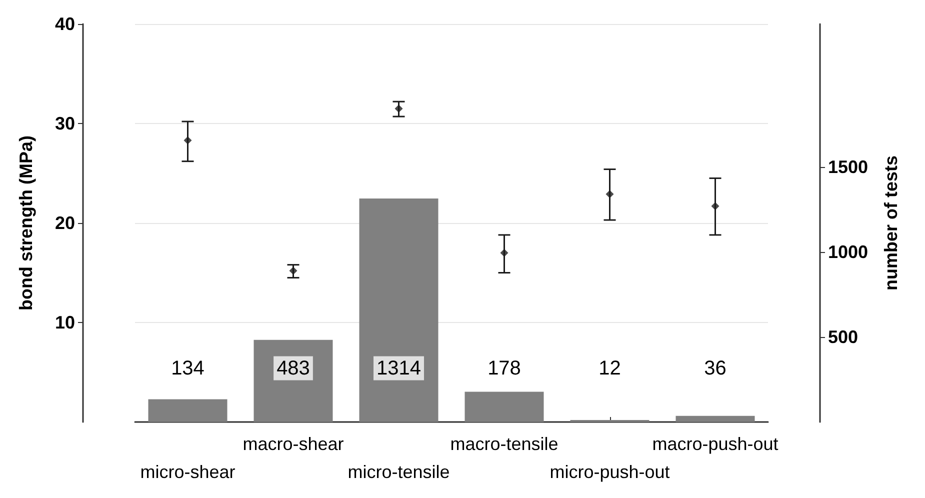 The width and height of the screenshot is (925, 498). What do you see at coordinates (399, 472) in the screenshot?
I see `x-tick-label: micro-tensile` at bounding box center [399, 472].